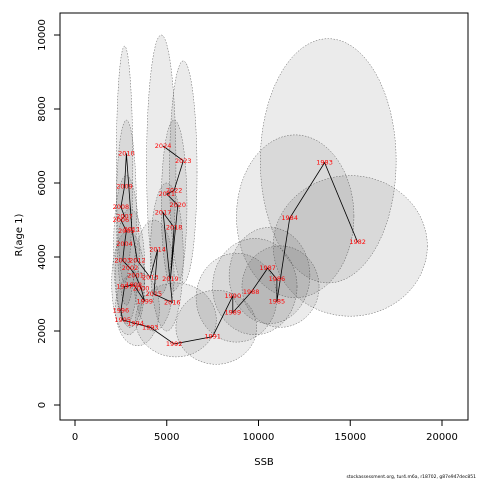  I want to click on year-label: 1998, so click(133, 285).